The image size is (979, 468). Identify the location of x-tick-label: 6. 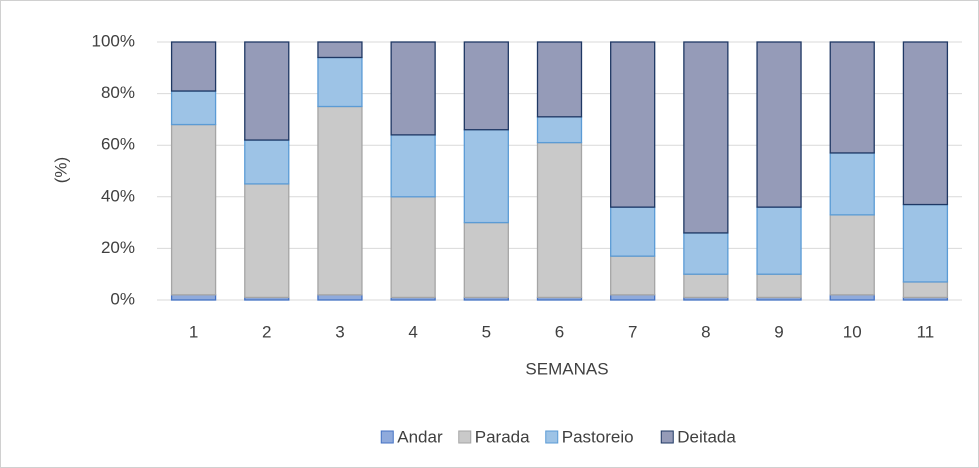
(559, 331).